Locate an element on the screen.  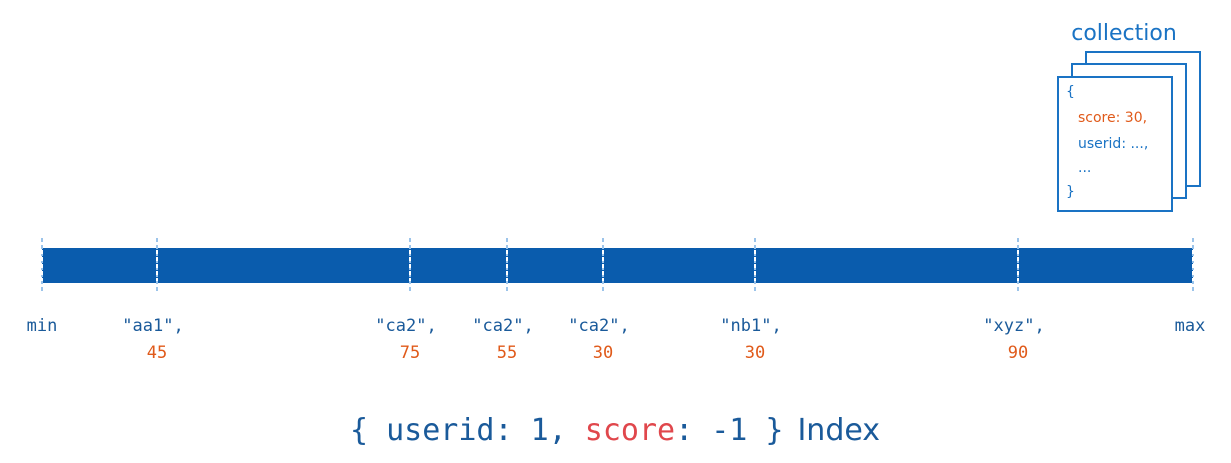
caption-part: score is located at coordinates (630, 430).